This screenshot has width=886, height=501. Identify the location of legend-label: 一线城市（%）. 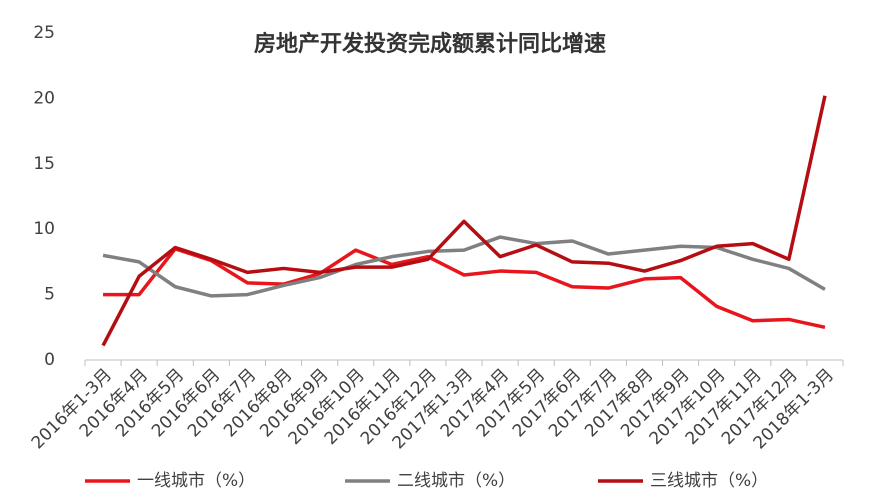
(196, 481).